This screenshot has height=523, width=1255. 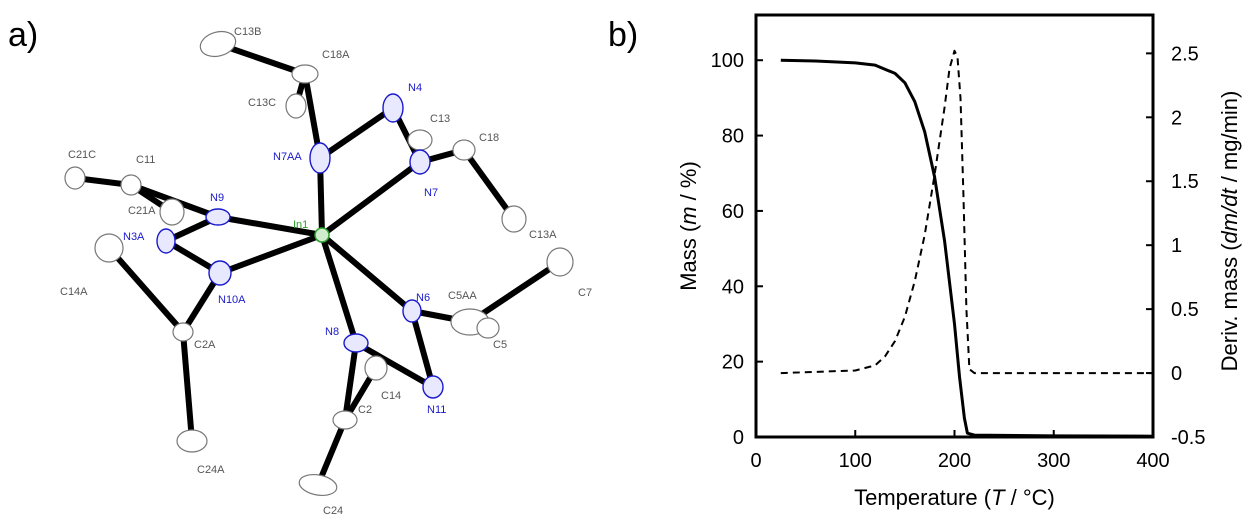 I want to click on label-c14a: C14A, so click(x=74, y=292).